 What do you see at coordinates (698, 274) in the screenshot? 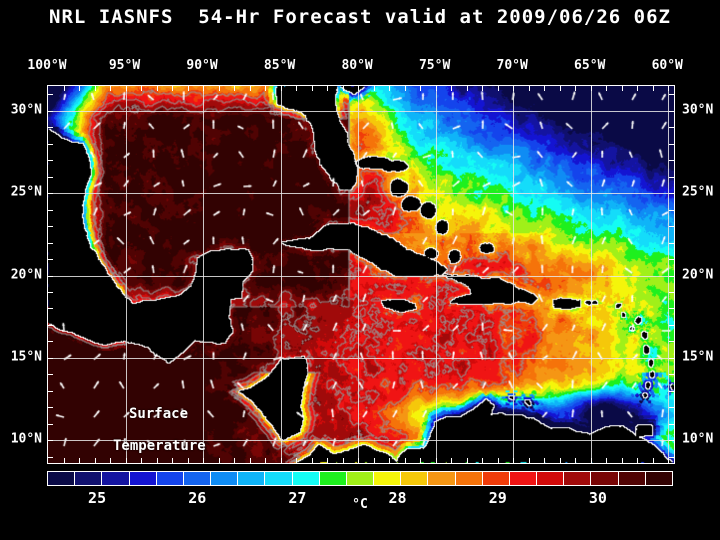
I see `latitude-label: 20°N` at bounding box center [698, 274].